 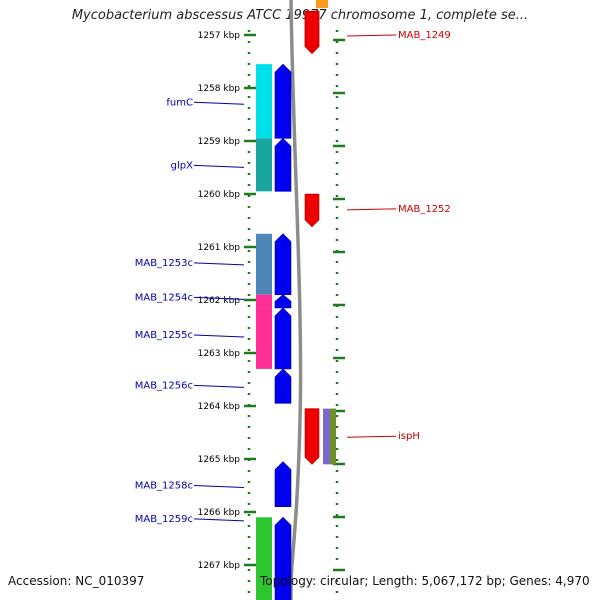 I want to click on tick-label: 1258 kbp, so click(x=219, y=89).